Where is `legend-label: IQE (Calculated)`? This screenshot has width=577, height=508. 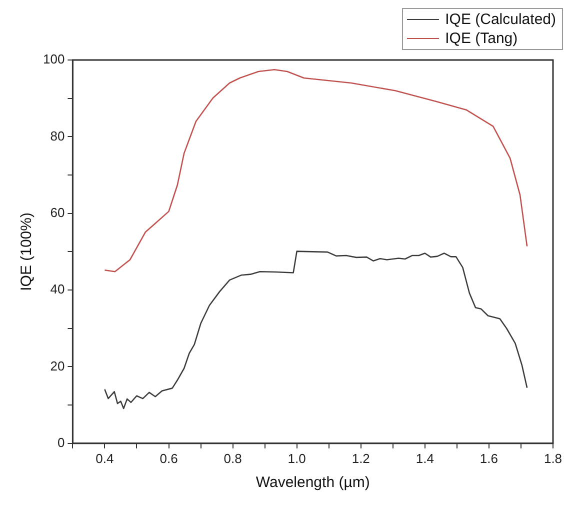
legend-label: IQE (Calculated) is located at coordinates (500, 19).